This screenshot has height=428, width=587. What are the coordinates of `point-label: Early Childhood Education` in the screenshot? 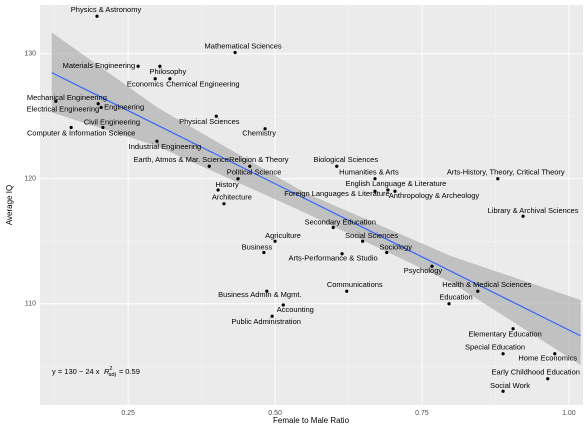 It's located at (536, 372).